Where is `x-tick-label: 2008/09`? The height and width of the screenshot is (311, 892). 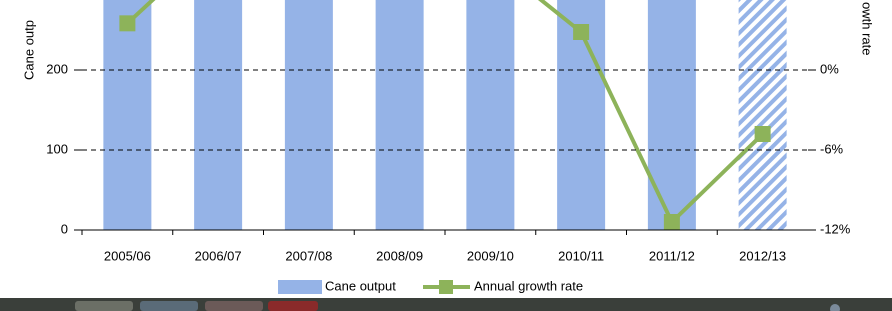
x-tick-label: 2008/09 is located at coordinates (399, 255).